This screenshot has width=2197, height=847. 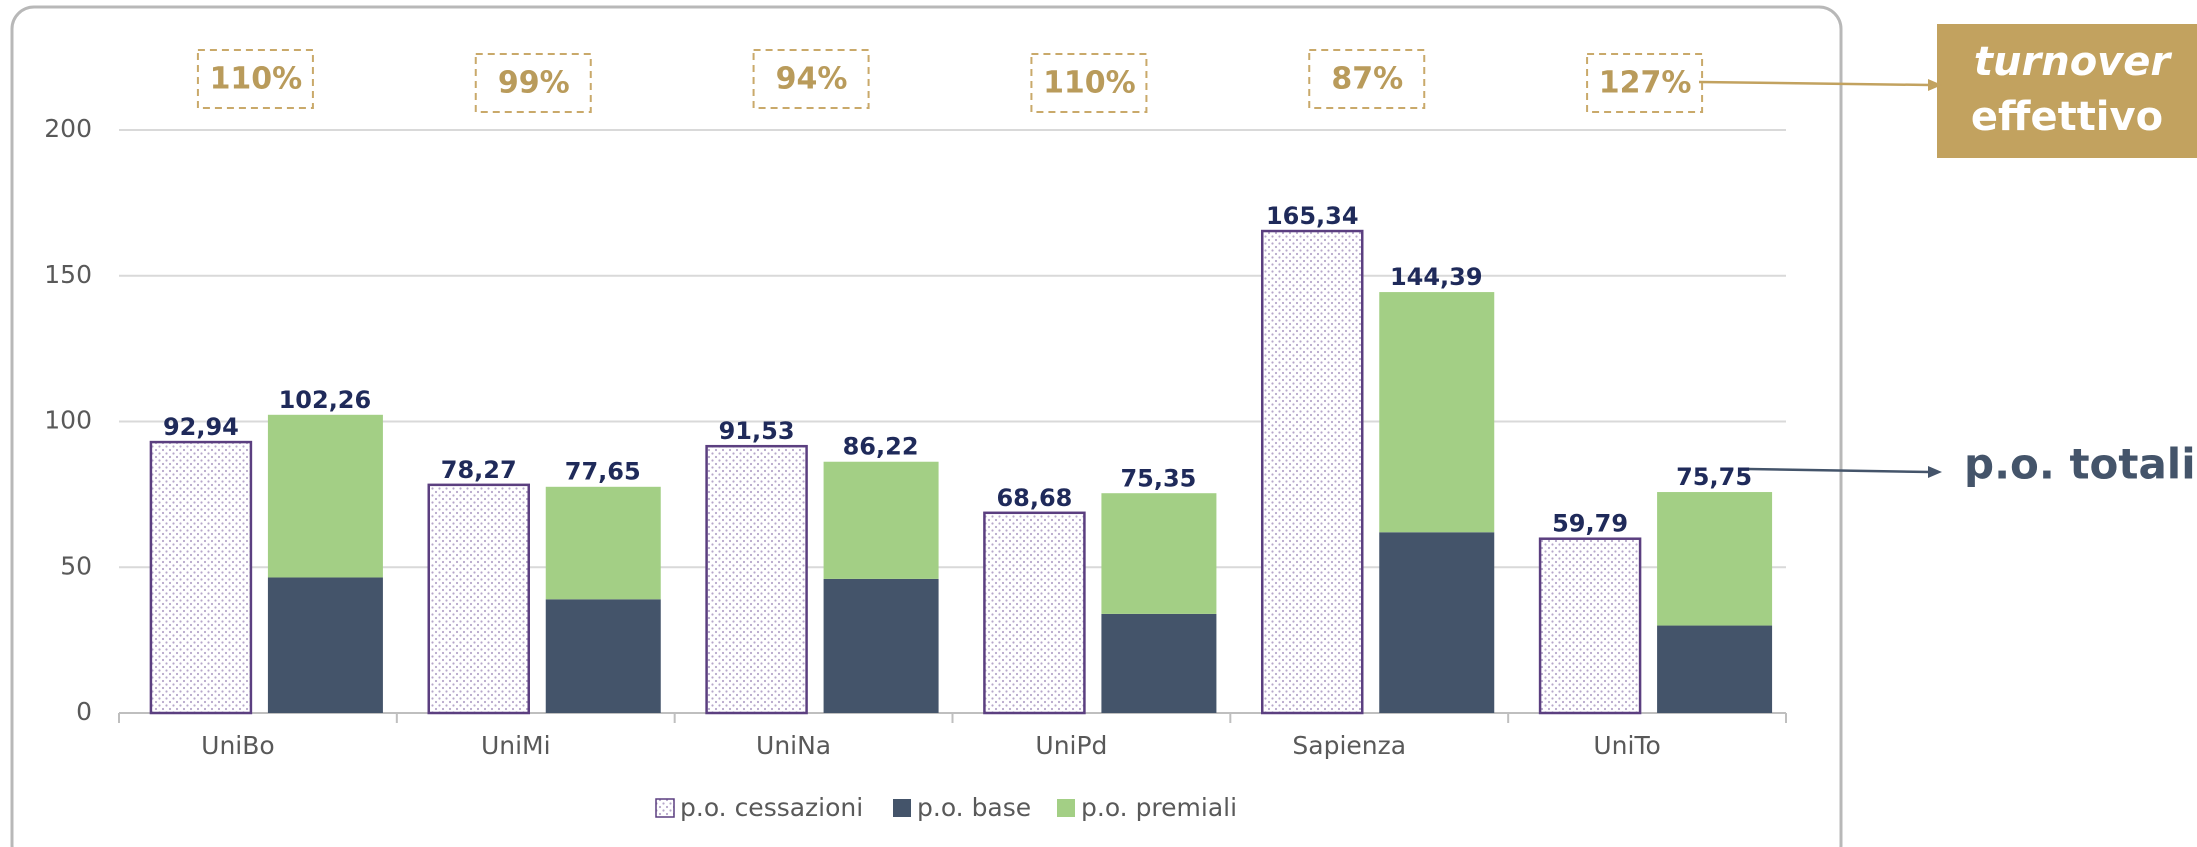 What do you see at coordinates (201, 427) in the screenshot?
I see `data-label: 92,94` at bounding box center [201, 427].